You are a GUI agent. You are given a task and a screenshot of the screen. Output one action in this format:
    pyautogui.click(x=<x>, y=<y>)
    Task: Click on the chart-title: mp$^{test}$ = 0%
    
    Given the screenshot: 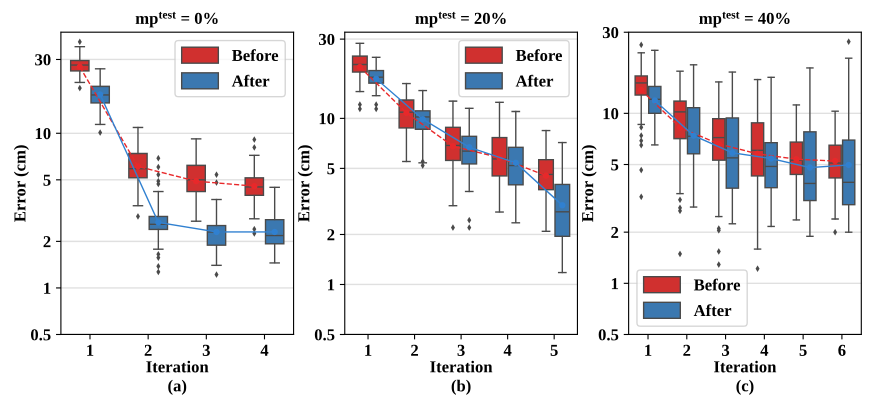 What is the action you would take?
    pyautogui.click(x=177, y=20)
    